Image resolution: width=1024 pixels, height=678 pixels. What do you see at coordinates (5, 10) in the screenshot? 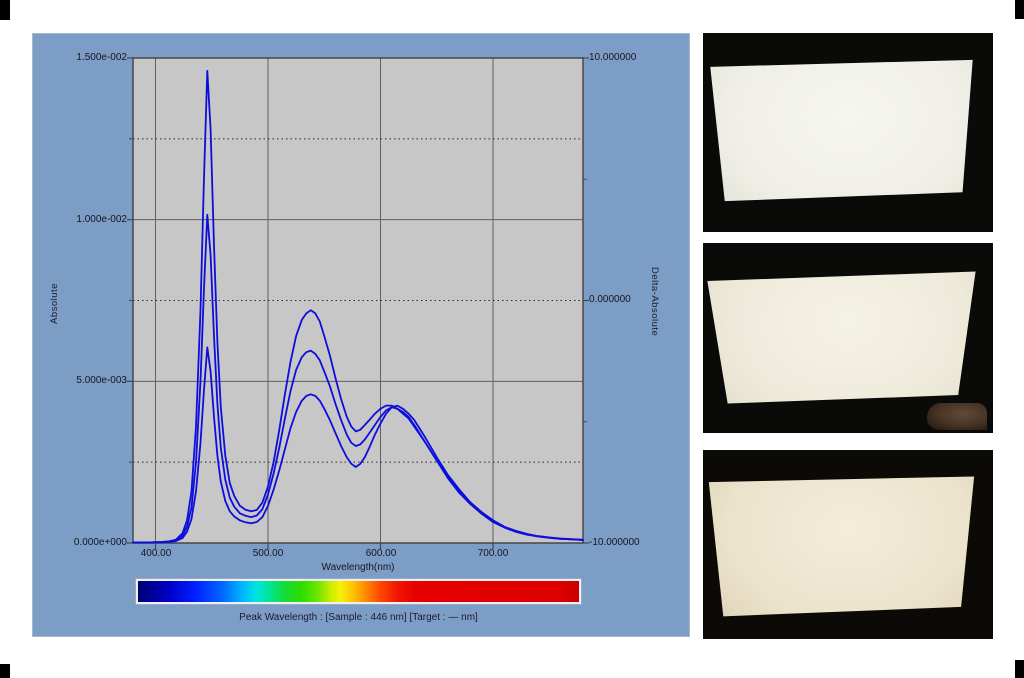
I see `crop-mark-top-left` at bounding box center [5, 10].